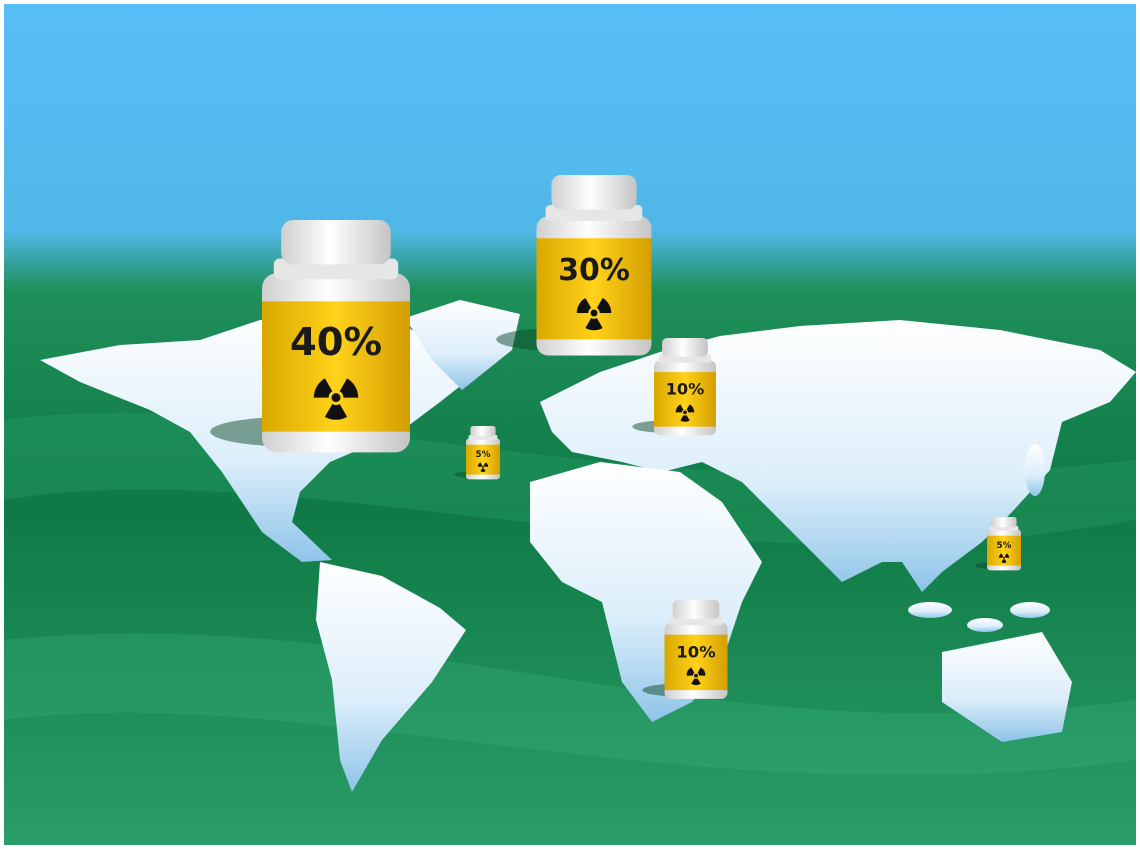 This screenshot has height=849, width=1140. I want to click on bottle: 40%, so click(310, 336).